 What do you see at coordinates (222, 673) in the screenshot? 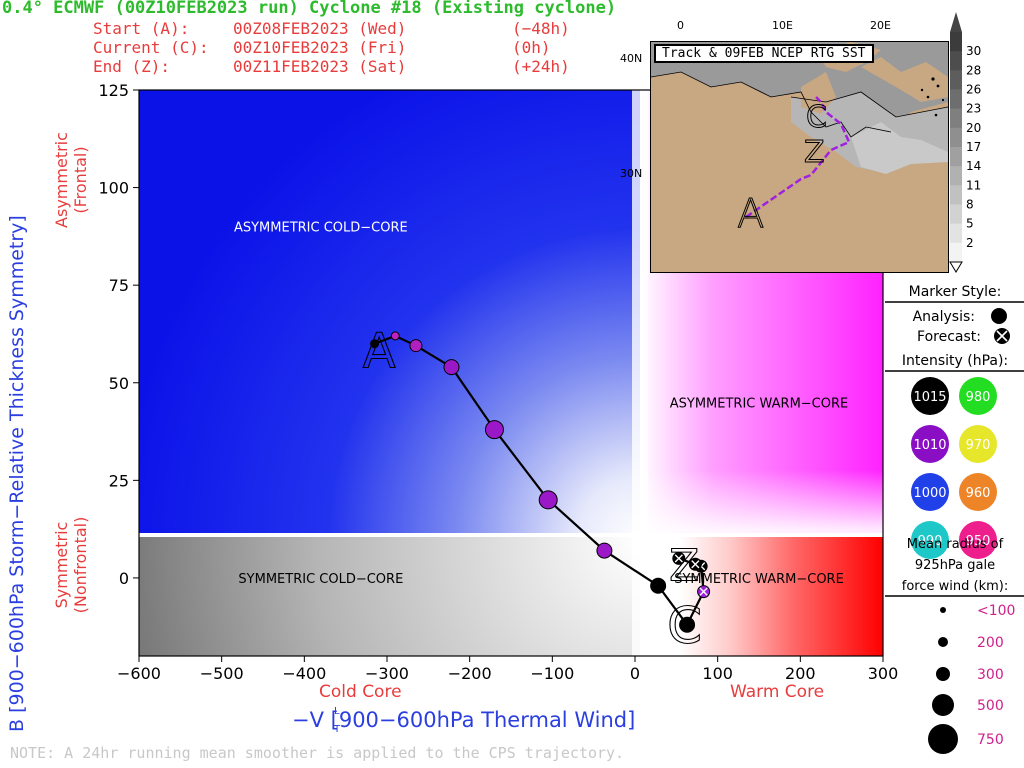
I see `x-tick-label: −500` at bounding box center [222, 673].